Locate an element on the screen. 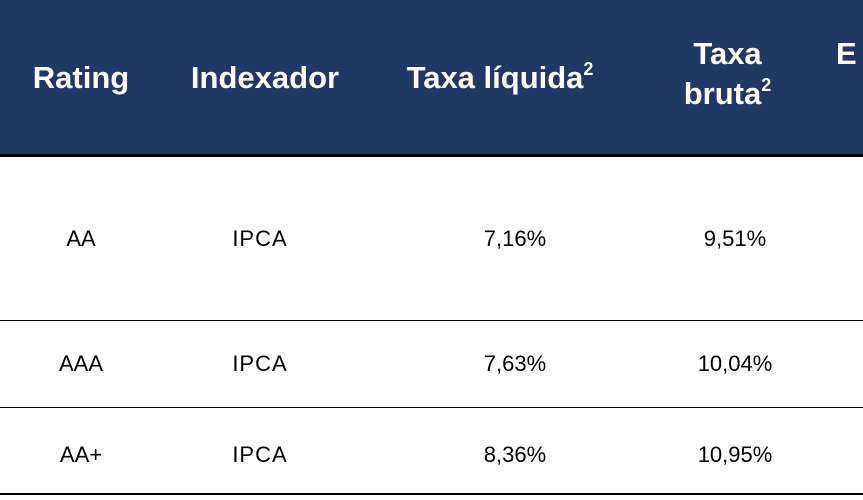  header-taxa-bruta-line2: bruta2 is located at coordinates (727, 94).